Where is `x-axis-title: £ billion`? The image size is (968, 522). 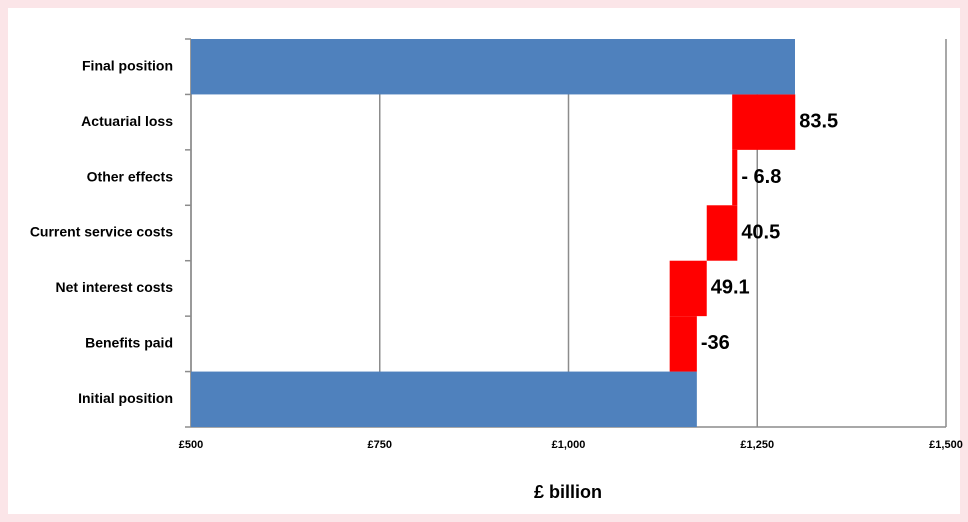 x-axis-title: £ billion is located at coordinates (568, 492).